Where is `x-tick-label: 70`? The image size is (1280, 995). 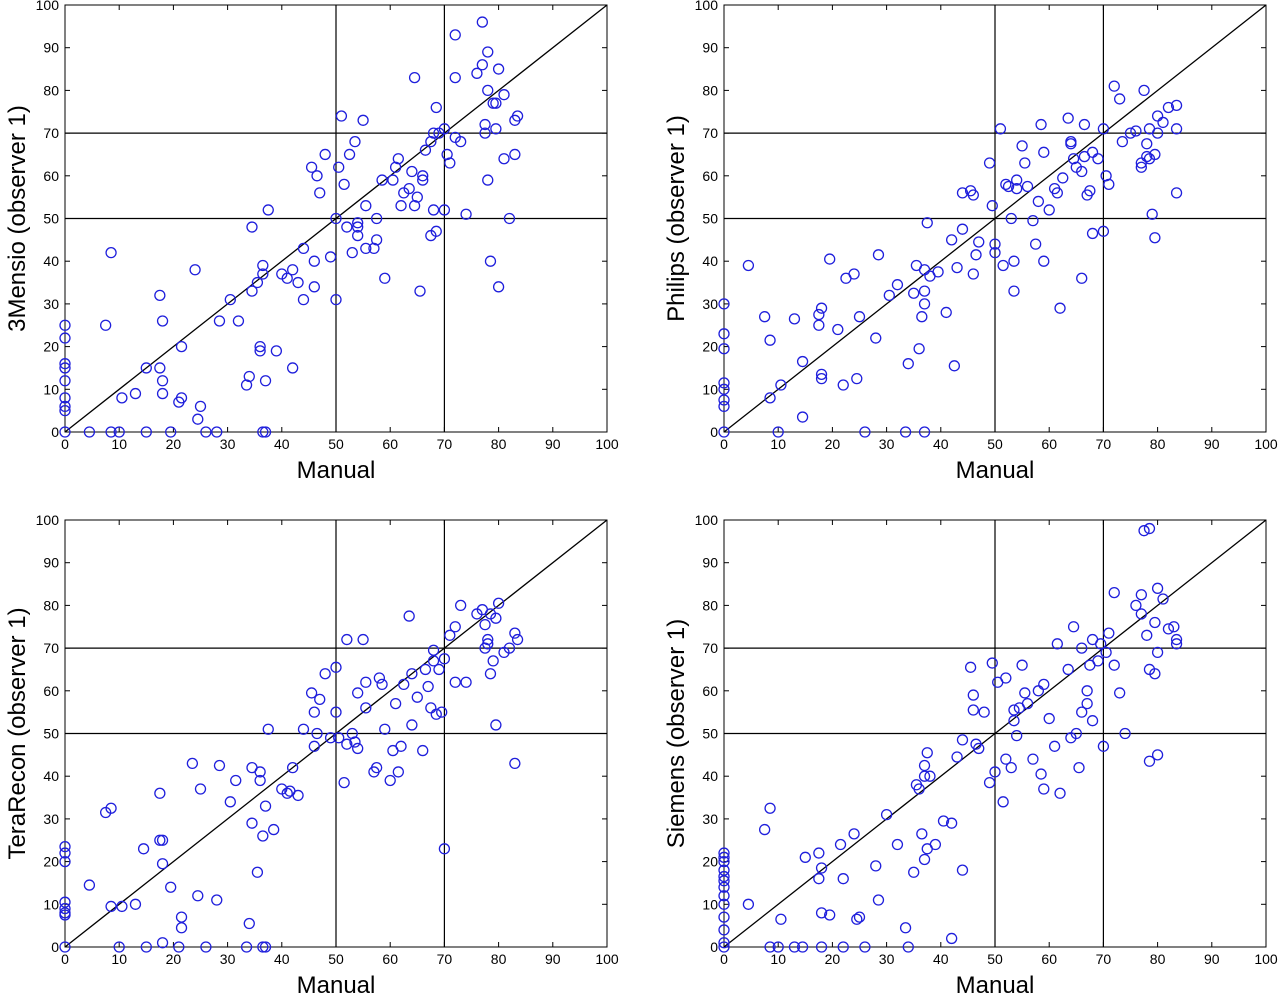 x-tick-label: 70 is located at coordinates (1104, 959).